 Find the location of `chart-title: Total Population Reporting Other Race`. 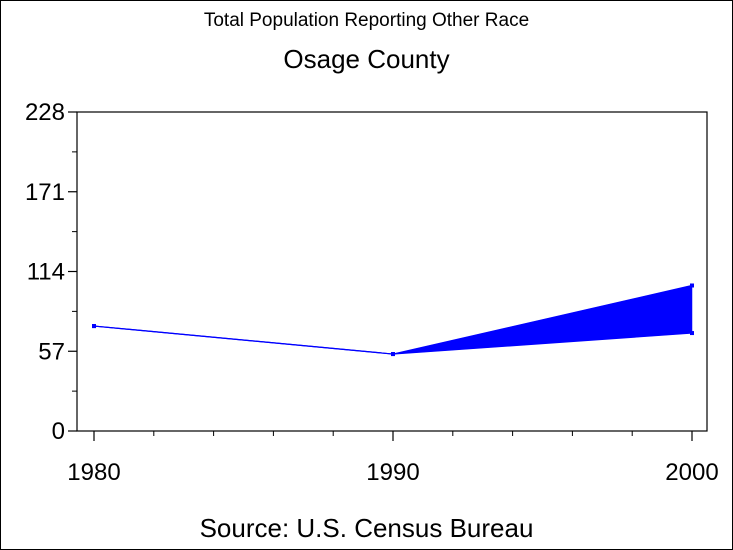

chart-title: Total Population Reporting Other Race is located at coordinates (366, 20).